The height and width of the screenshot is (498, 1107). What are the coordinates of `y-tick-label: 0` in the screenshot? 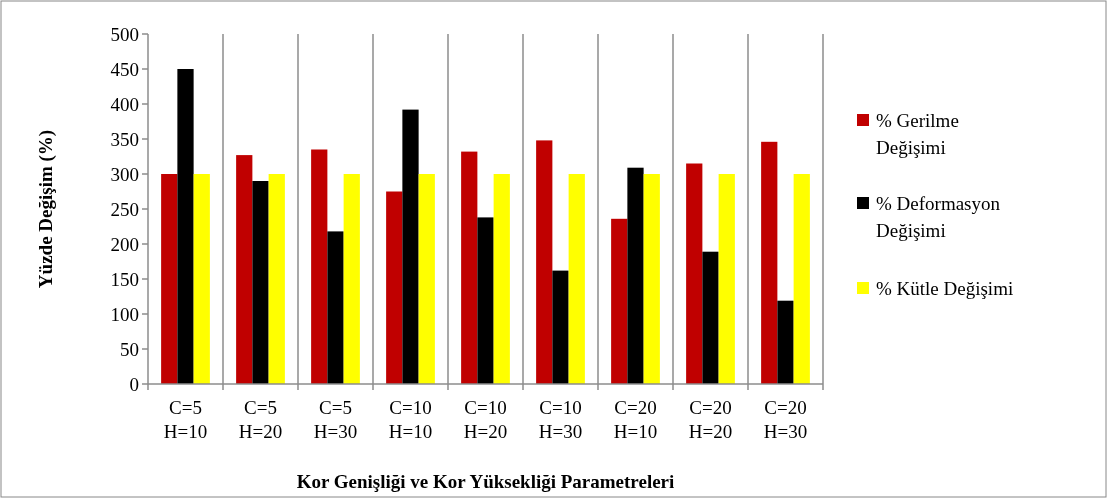 It's located at (134, 384).